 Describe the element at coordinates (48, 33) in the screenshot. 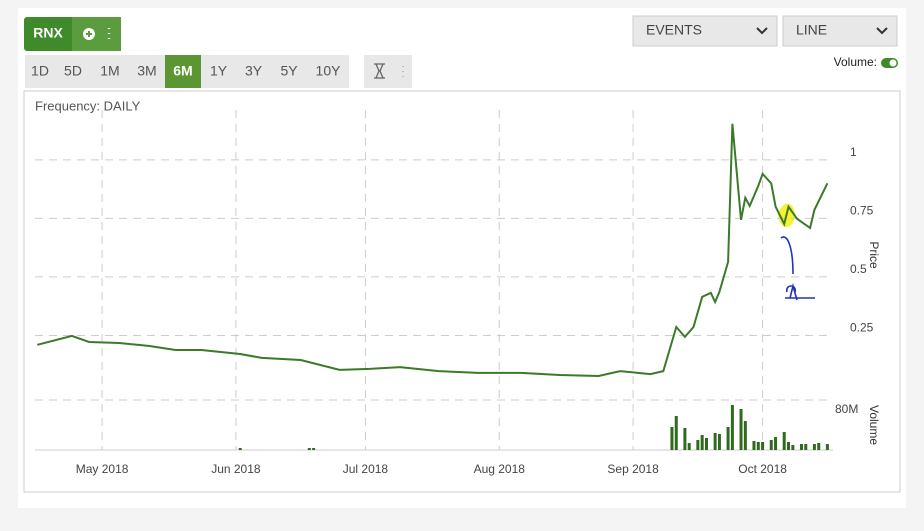

I see `symbol: RNX` at that location.